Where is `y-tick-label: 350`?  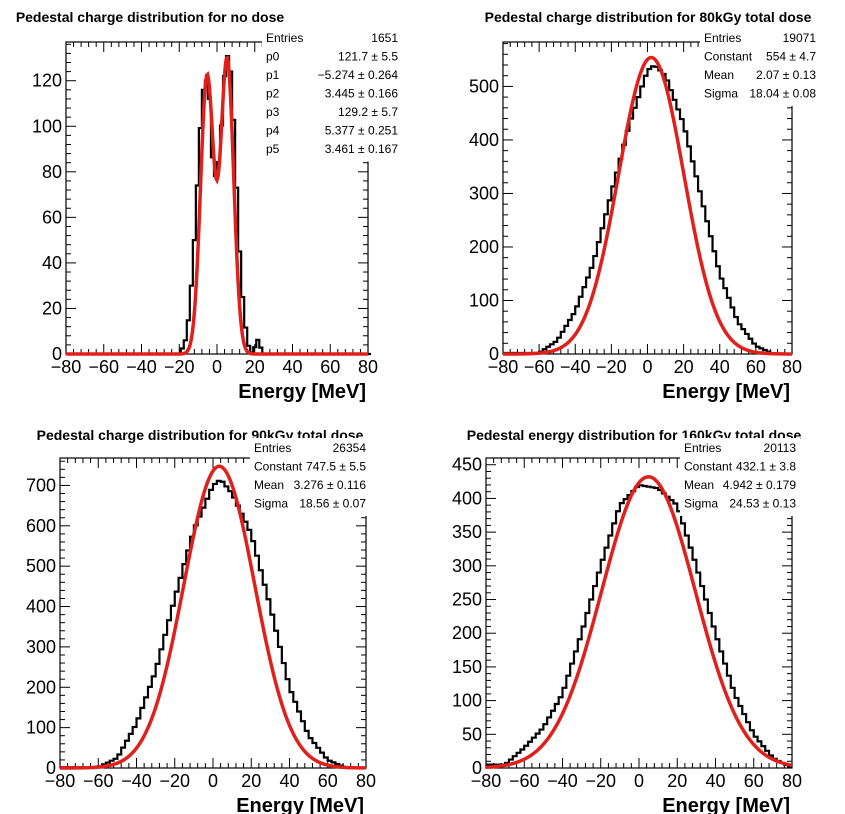
y-tick-label: 350 is located at coordinates (467, 532).